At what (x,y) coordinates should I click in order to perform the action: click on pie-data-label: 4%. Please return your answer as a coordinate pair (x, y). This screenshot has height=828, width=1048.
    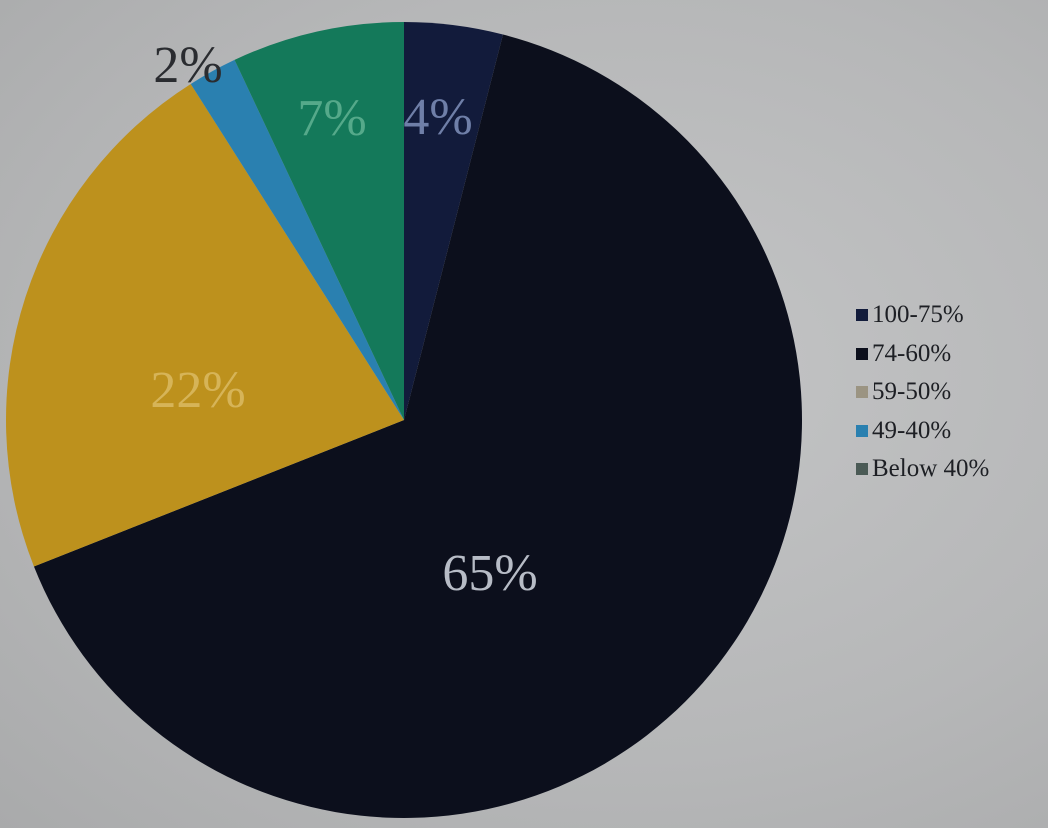
    Looking at the image, I should click on (437, 117).